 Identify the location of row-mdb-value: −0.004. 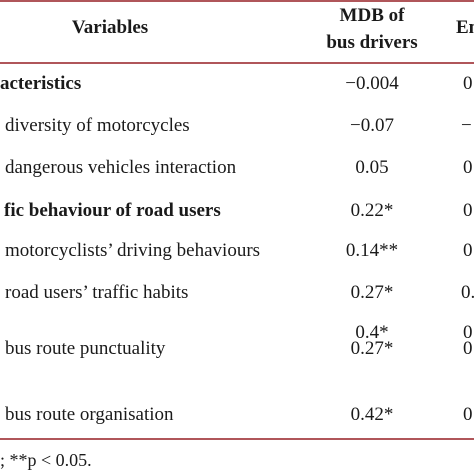
(372, 83).